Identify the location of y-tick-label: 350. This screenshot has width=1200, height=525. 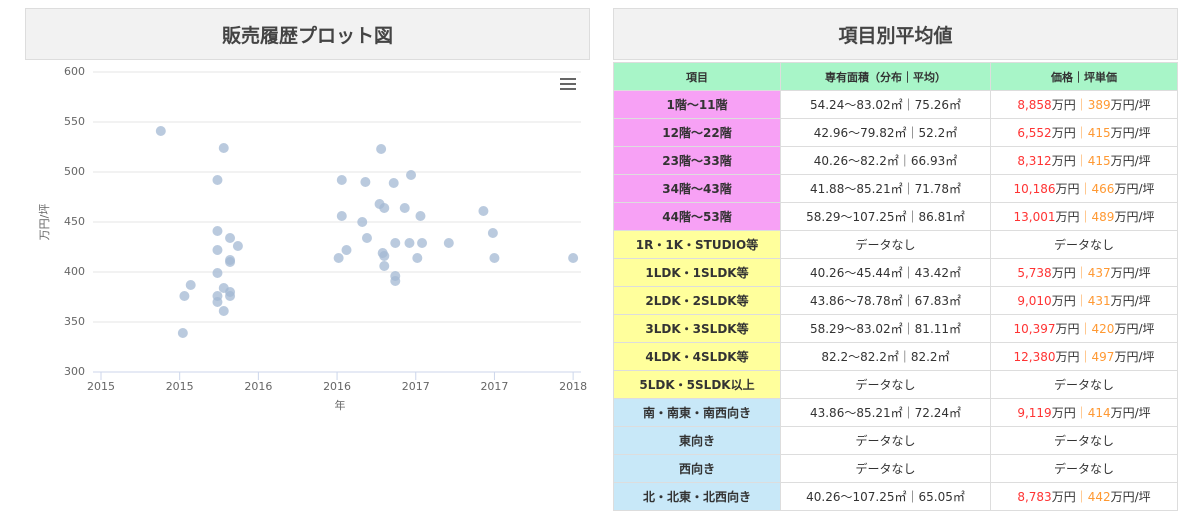
(74, 321).